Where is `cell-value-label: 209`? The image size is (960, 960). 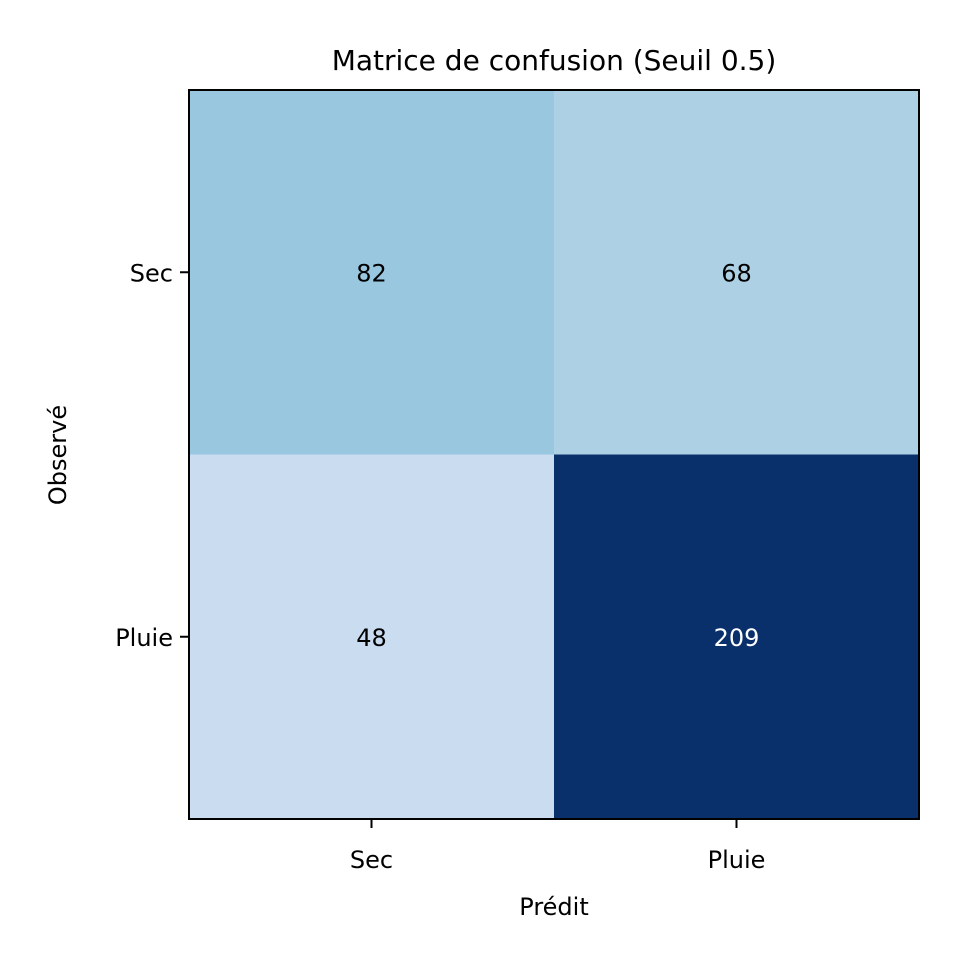
cell-value-label: 209 is located at coordinates (737, 638).